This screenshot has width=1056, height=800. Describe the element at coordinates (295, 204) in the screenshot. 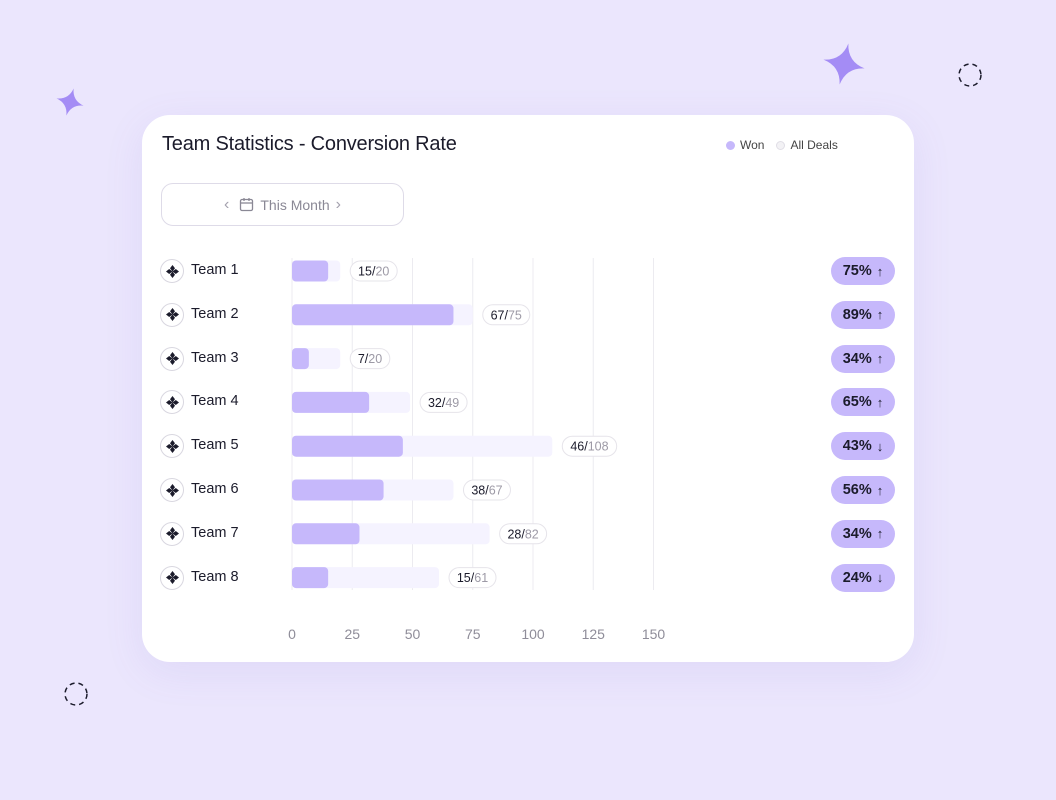

I see `period-label: This Month` at that location.